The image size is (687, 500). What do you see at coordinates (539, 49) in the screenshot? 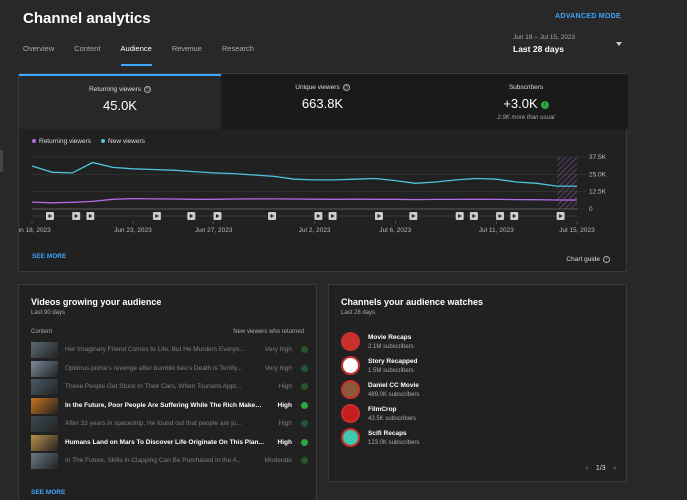
I see `date-range-label: Last 28 days` at bounding box center [539, 49].